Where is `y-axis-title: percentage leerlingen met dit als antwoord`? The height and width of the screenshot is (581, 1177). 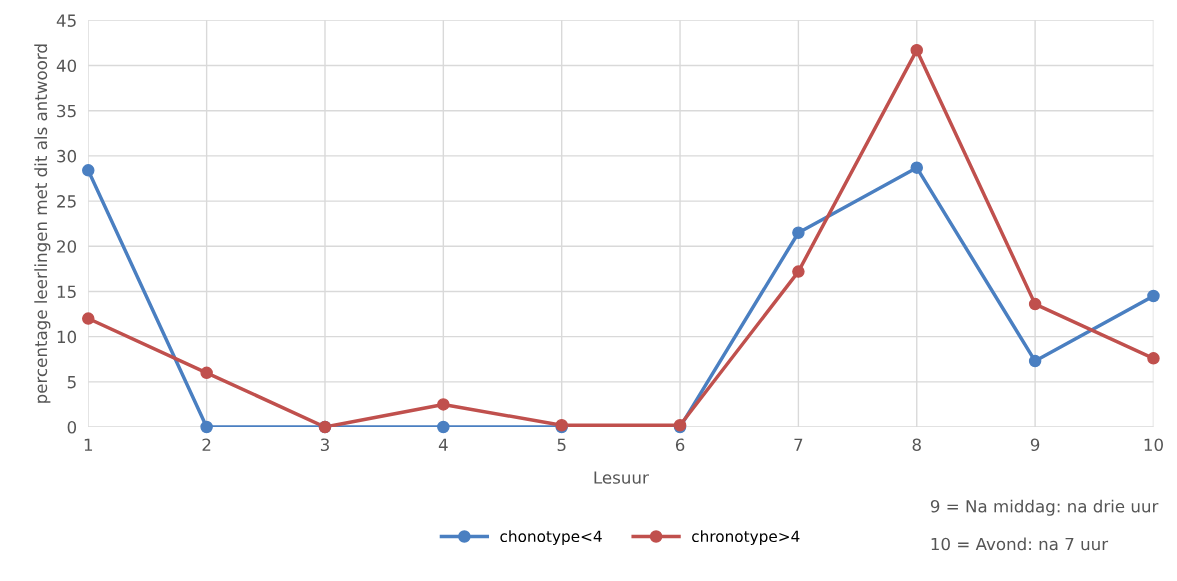
y-axis-title: percentage leerlingen met dit als antwoord is located at coordinates (42, 223).